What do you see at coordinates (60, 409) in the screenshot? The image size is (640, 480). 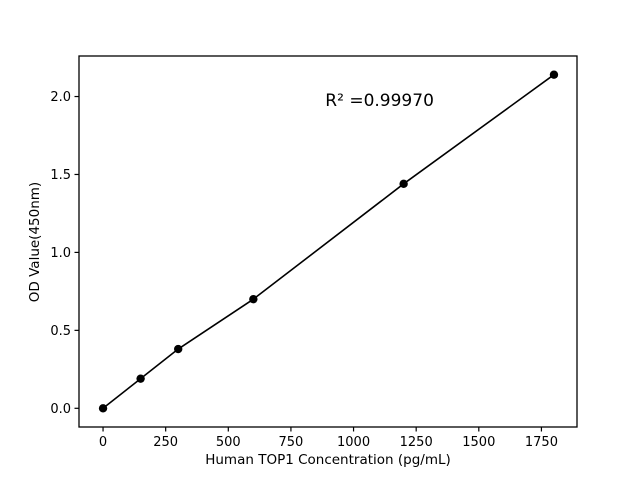 I see `y-tick-label: 0.0` at bounding box center [60, 409].